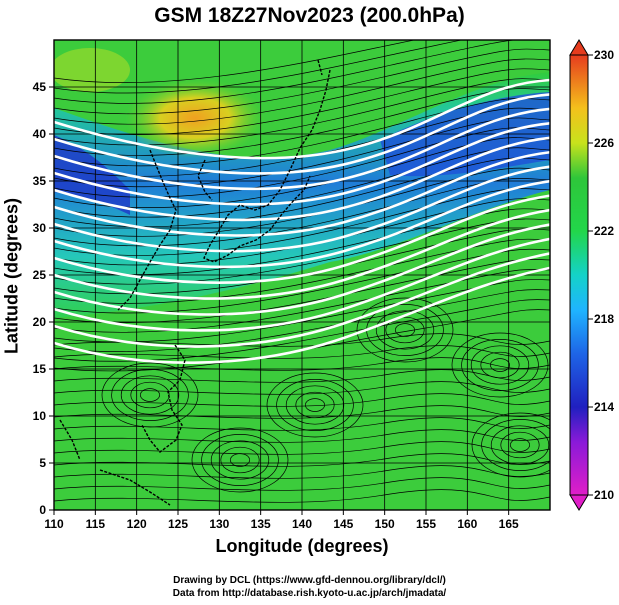  What do you see at coordinates (604, 495) in the screenshot?
I see `colorbar-tick-label: 210` at bounding box center [604, 495].